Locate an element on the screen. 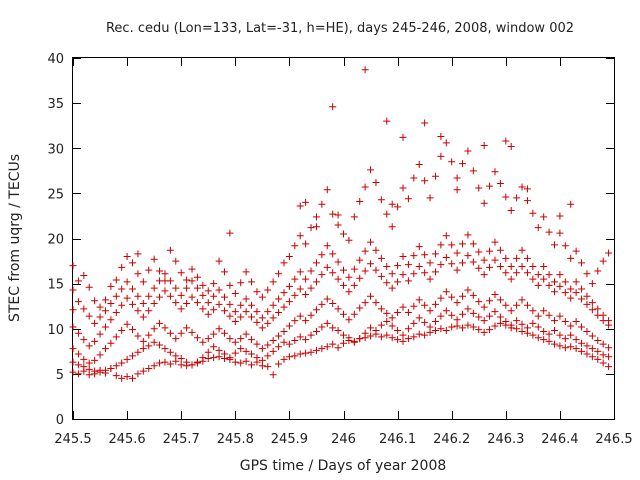 The image size is (640, 480). y-tick-label: 35 is located at coordinates (55, 104).